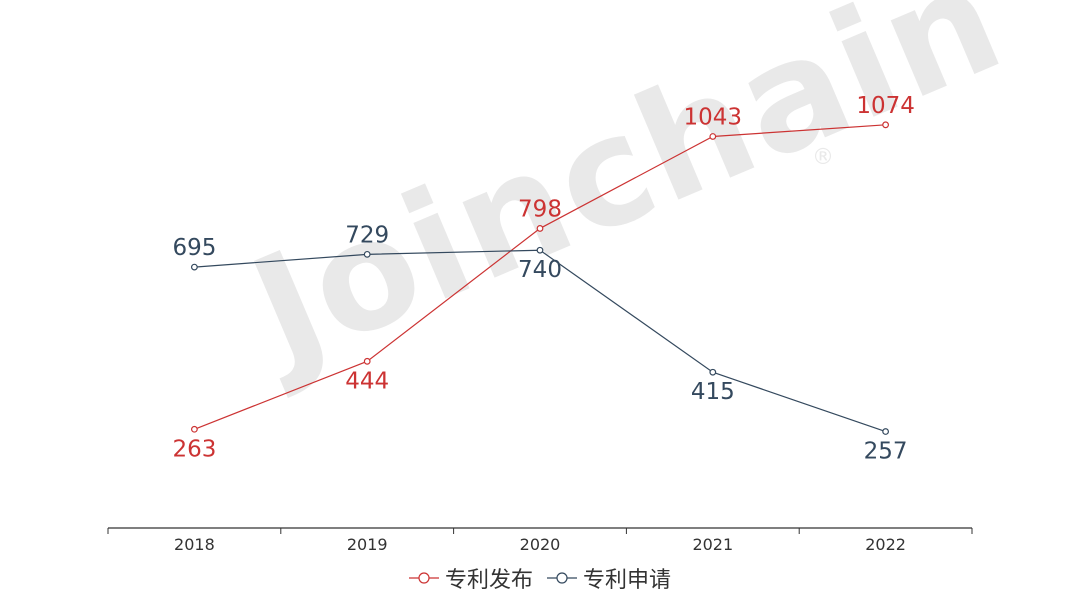 This screenshot has width=1080, height=600. Describe the element at coordinates (627, 580) in the screenshot. I see `legend-label: 专利申请` at that location.